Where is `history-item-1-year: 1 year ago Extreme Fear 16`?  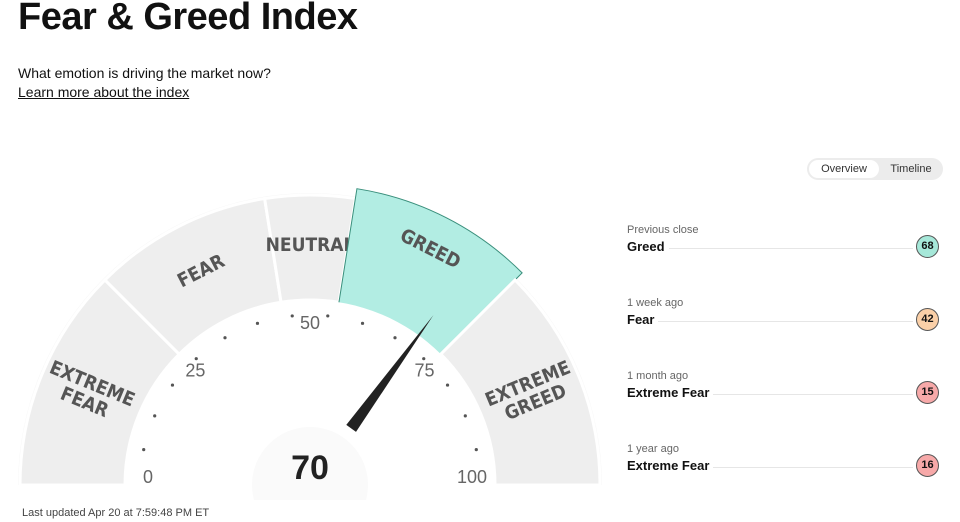 history-item-1-year: 1 year ago Extreme Fear 16 is located at coordinates (783, 468).